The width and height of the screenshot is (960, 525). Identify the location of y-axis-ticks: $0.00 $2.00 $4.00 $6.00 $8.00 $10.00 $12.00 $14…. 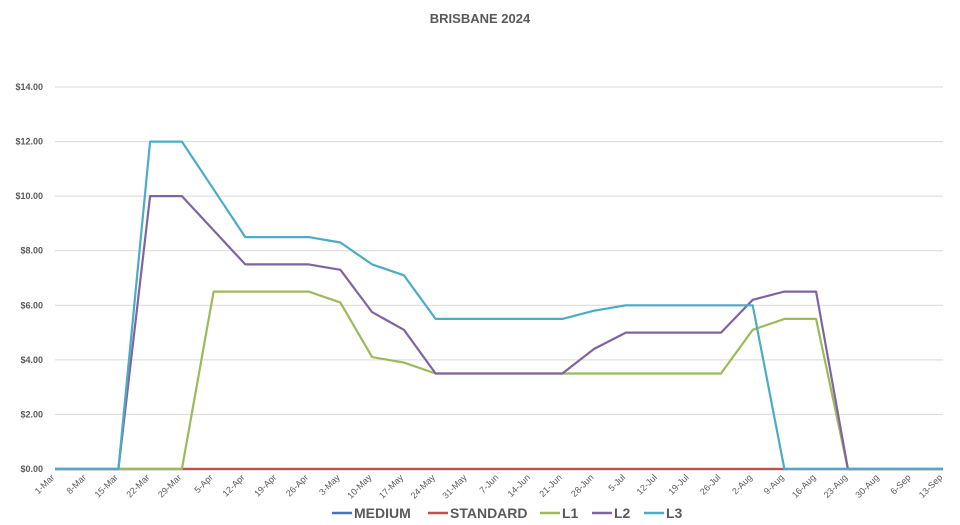
(29, 278).